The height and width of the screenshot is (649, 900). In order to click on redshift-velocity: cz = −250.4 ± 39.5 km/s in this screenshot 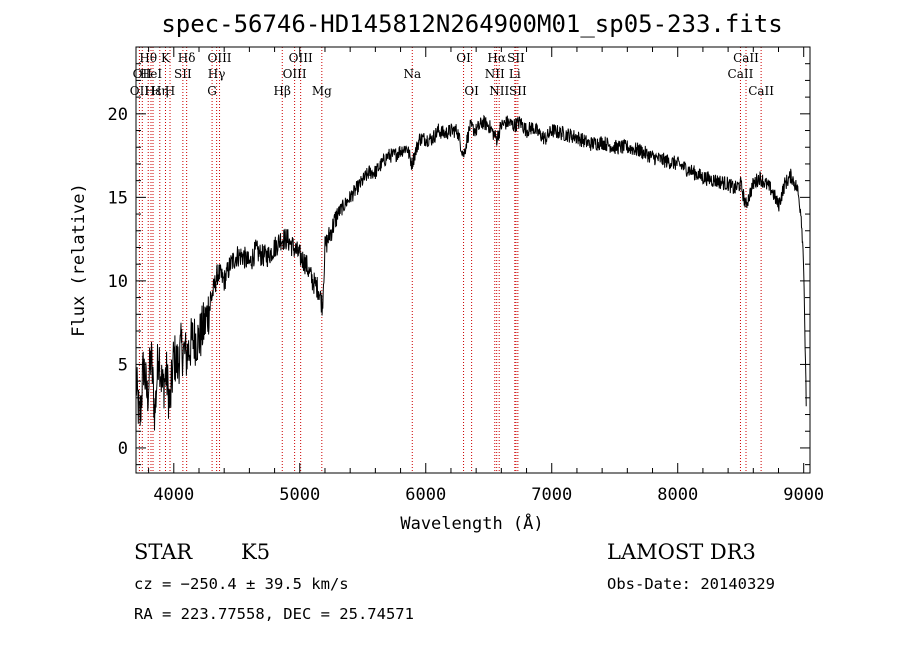, I will do `click(241, 584)`.